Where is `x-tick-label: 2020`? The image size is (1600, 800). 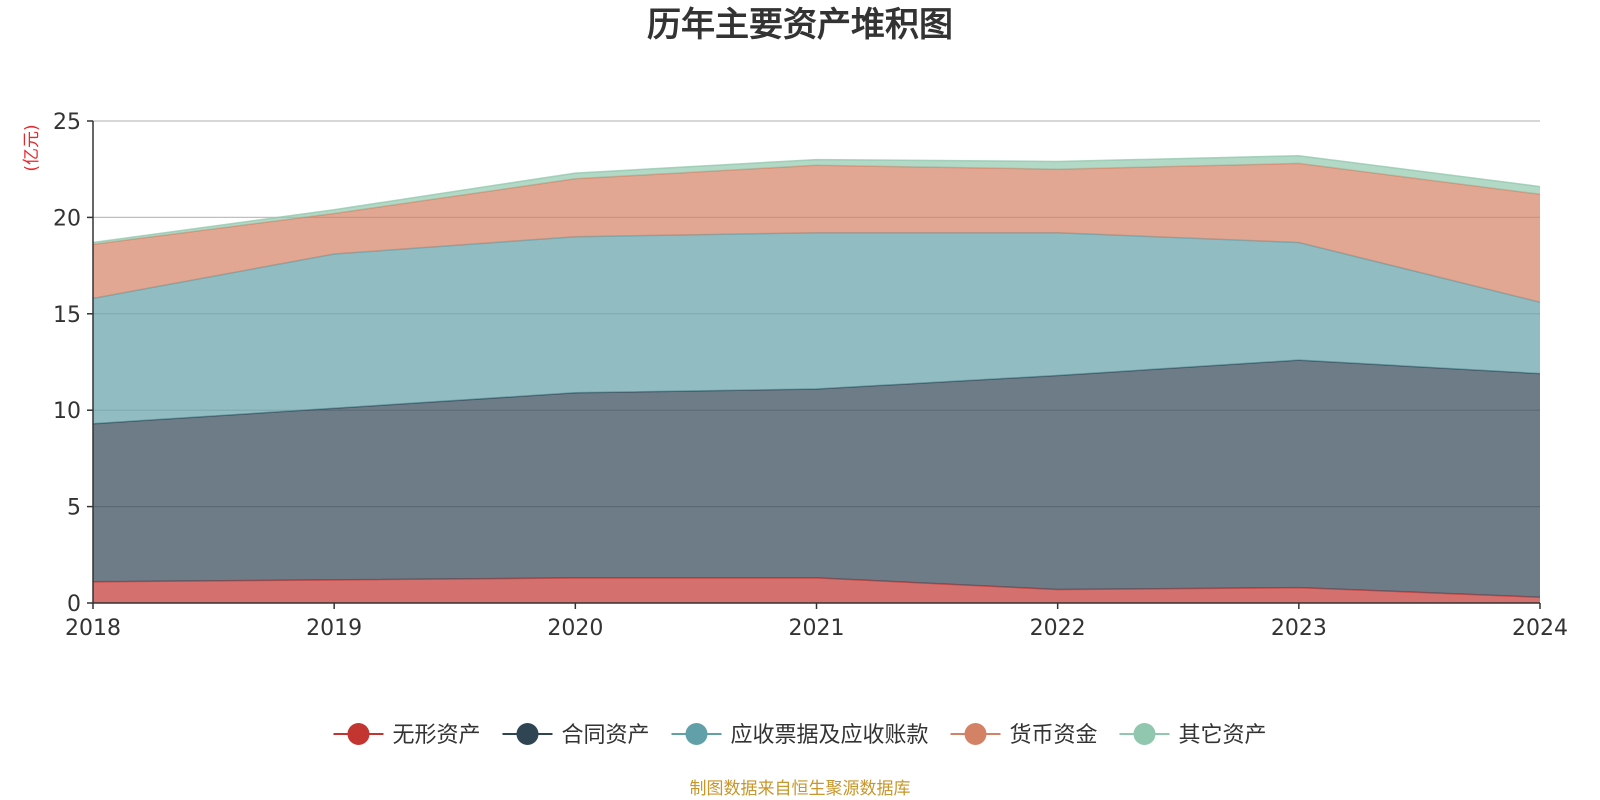 x-tick-label: 2020 is located at coordinates (575, 628).